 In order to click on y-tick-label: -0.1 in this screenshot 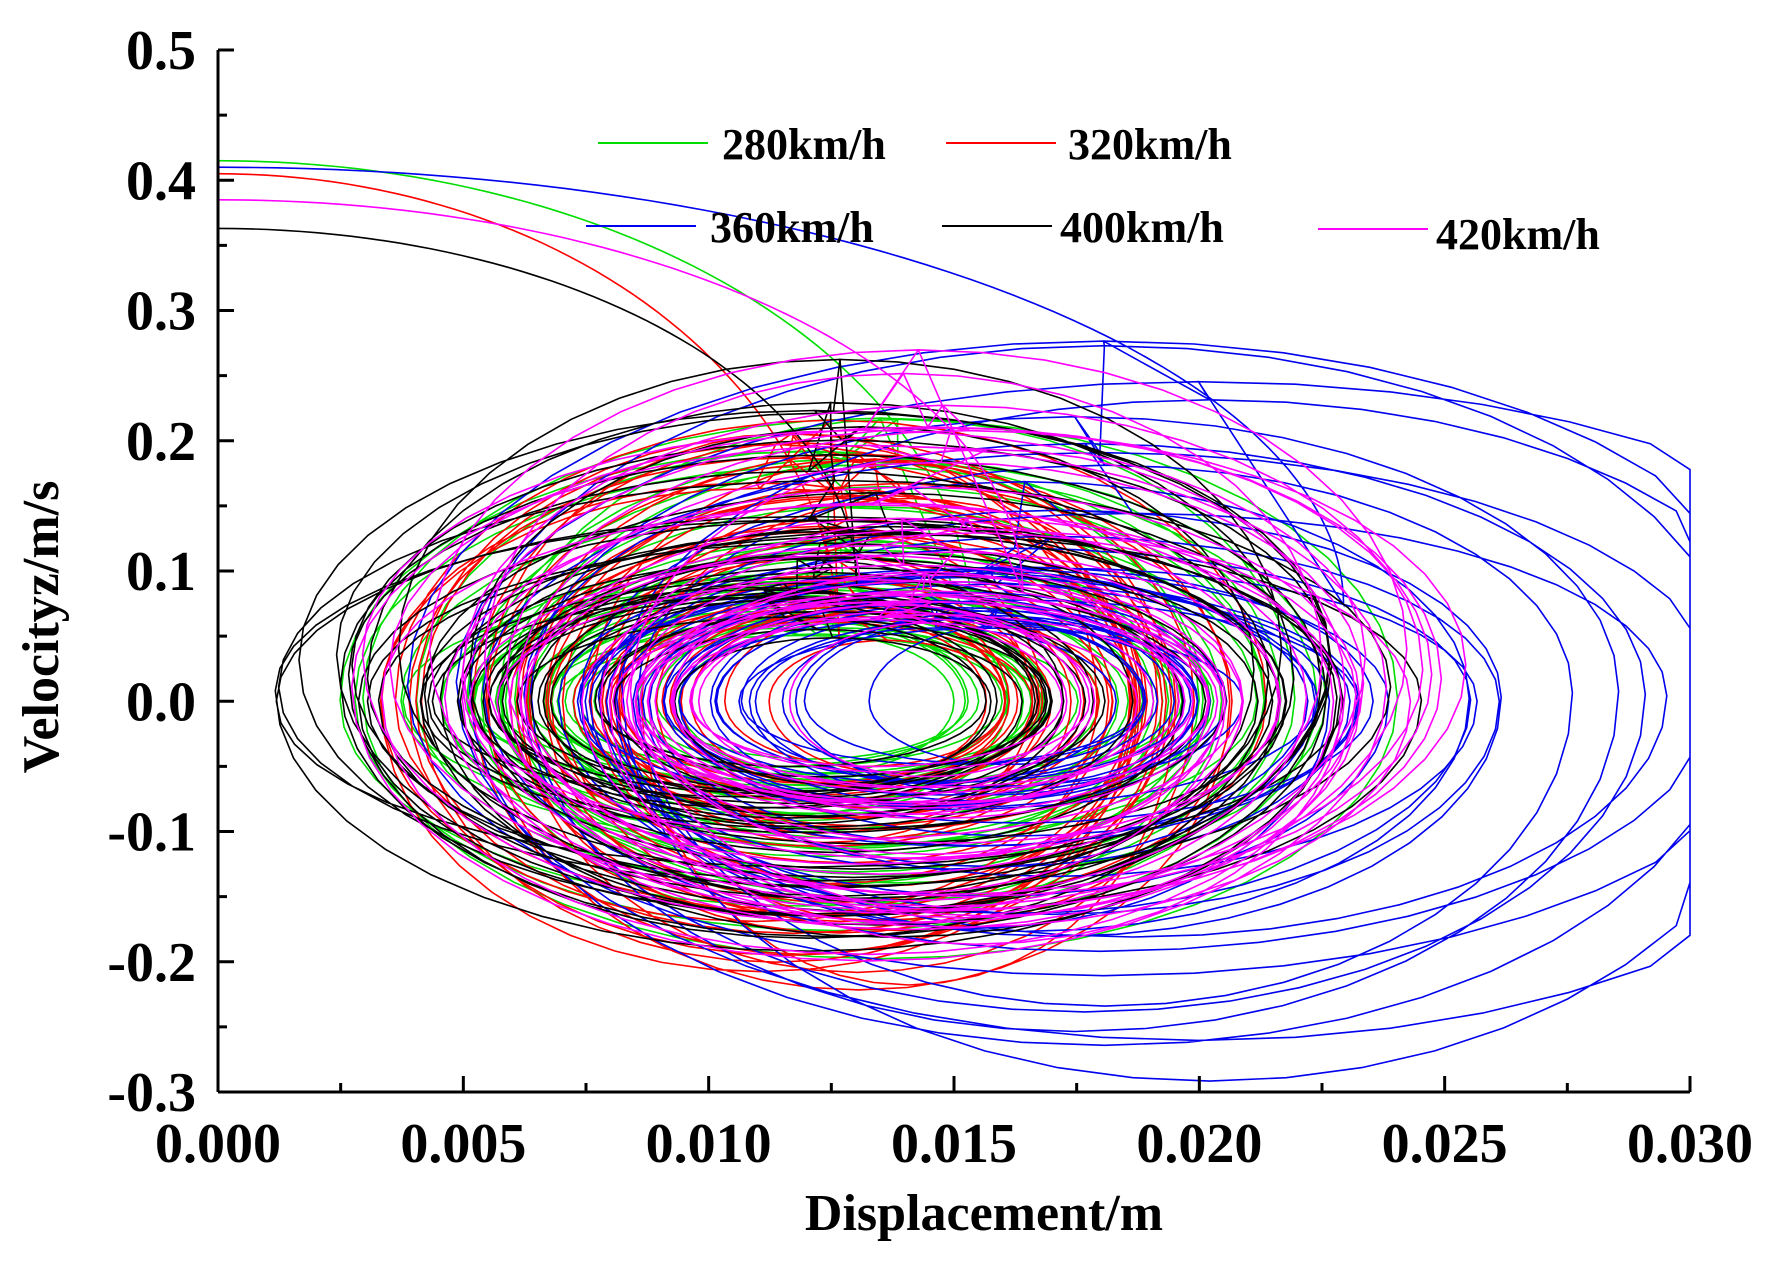, I will do `click(151, 833)`.